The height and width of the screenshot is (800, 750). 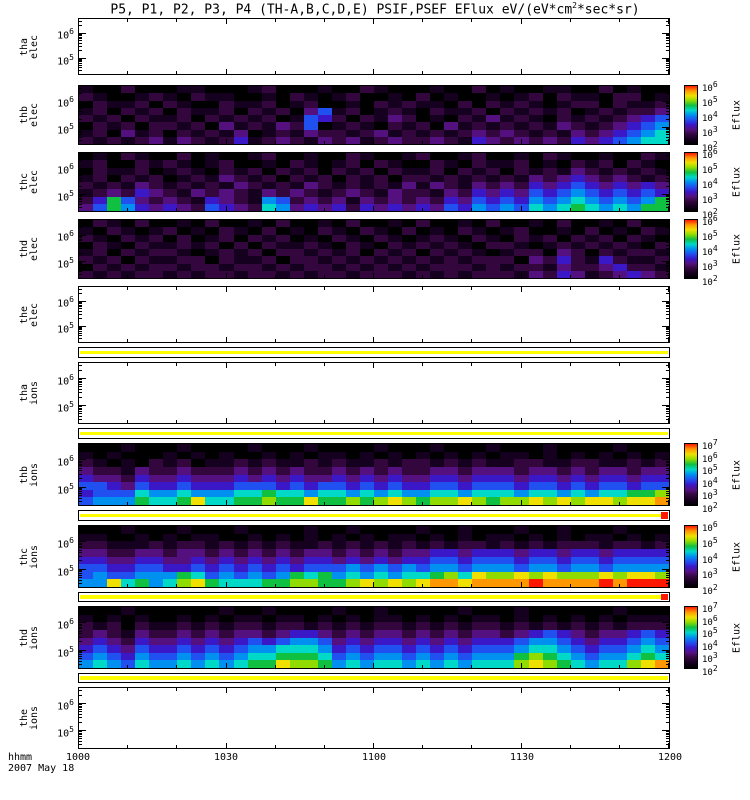 I want to click on colorbar-tick-label: 10³, so click(x=710, y=266).